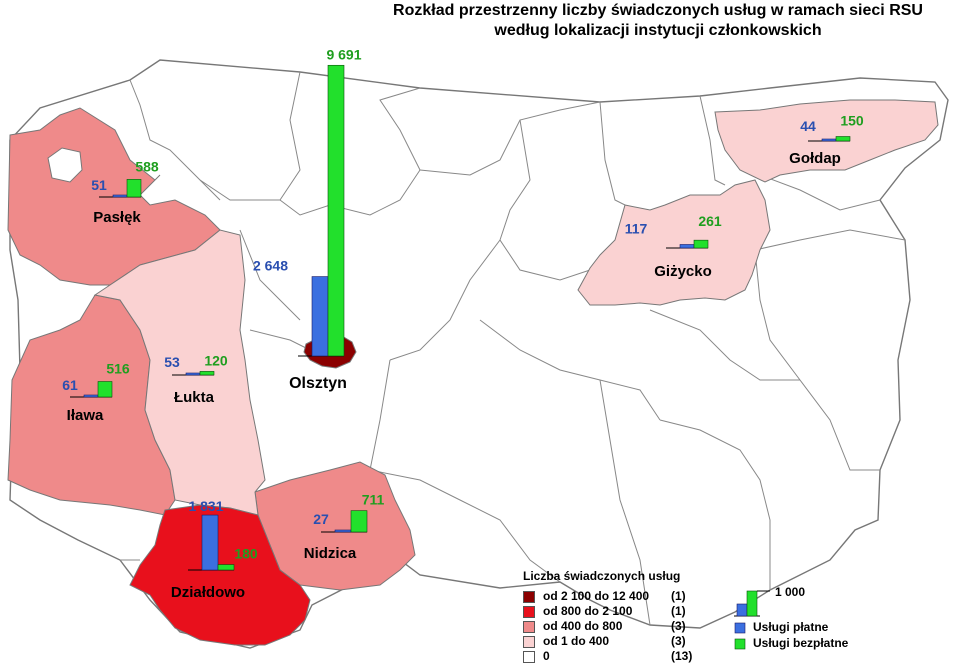 Image resolution: width=960 pixels, height=672 pixels. Describe the element at coordinates (216, 360) in the screenshot. I see `free-value-label: 120` at that location.